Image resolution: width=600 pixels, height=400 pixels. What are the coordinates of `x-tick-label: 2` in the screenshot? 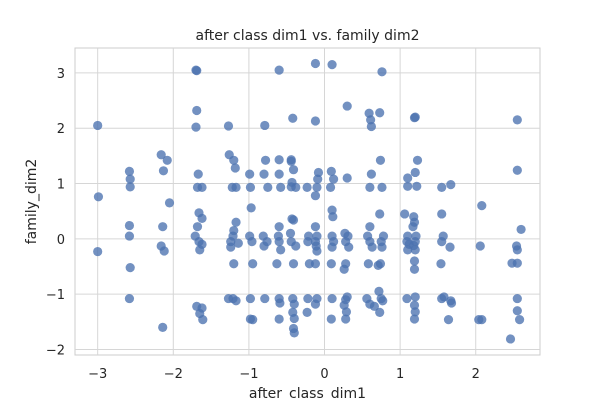 It's located at (476, 374).